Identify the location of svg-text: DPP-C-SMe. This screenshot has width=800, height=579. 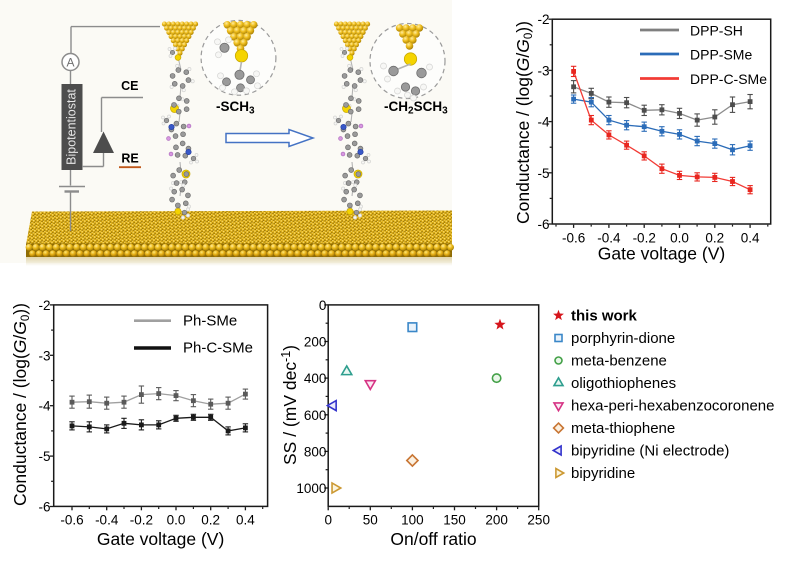
(728, 79).